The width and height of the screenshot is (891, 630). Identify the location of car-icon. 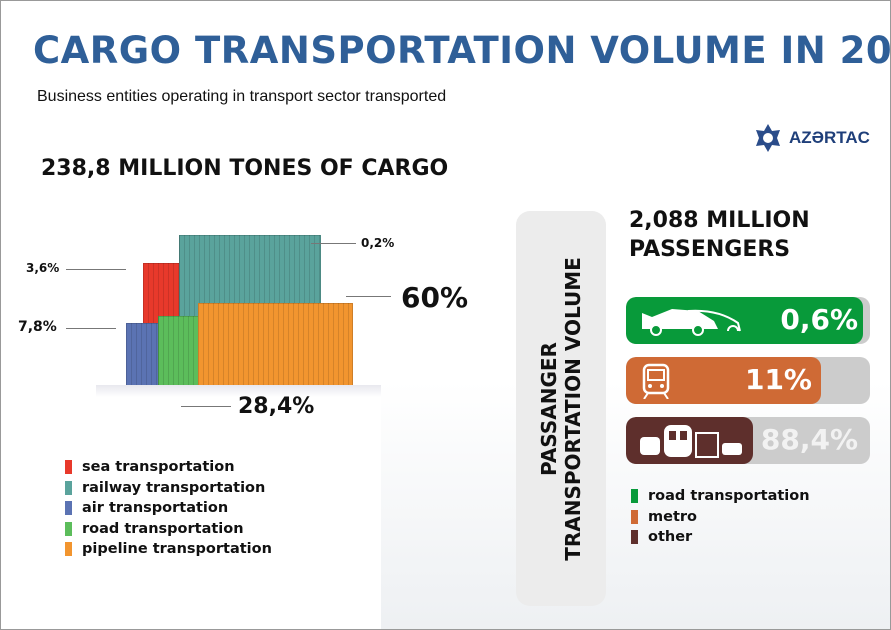
(691, 322).